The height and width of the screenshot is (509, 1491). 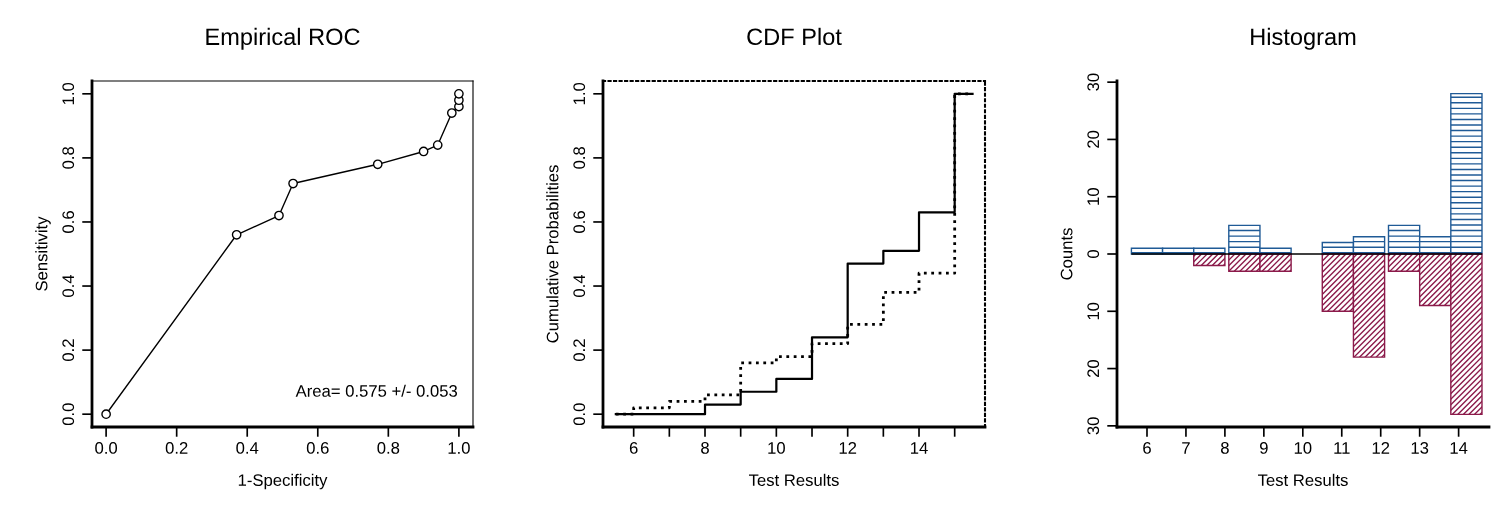 What do you see at coordinates (388, 448) in the screenshot?
I see `x-tick-label: 0.8` at bounding box center [388, 448].